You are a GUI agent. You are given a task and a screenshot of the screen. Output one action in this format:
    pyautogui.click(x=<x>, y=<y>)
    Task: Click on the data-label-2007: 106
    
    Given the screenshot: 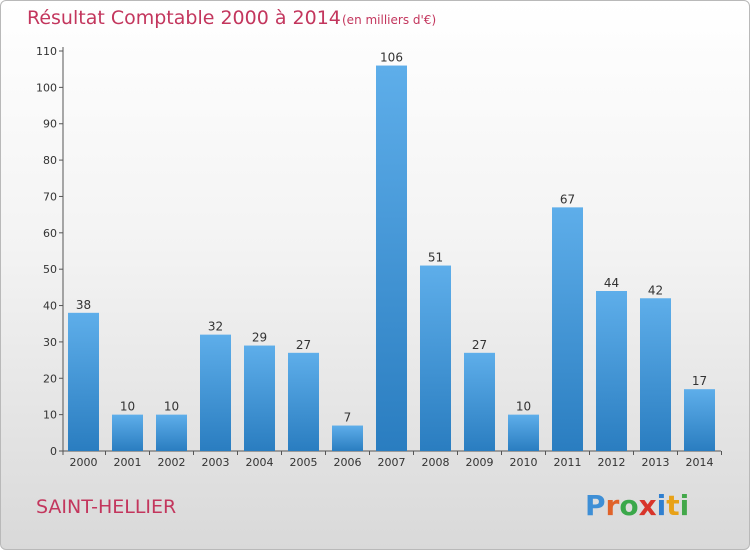 What is the action you would take?
    pyautogui.click(x=391, y=58)
    